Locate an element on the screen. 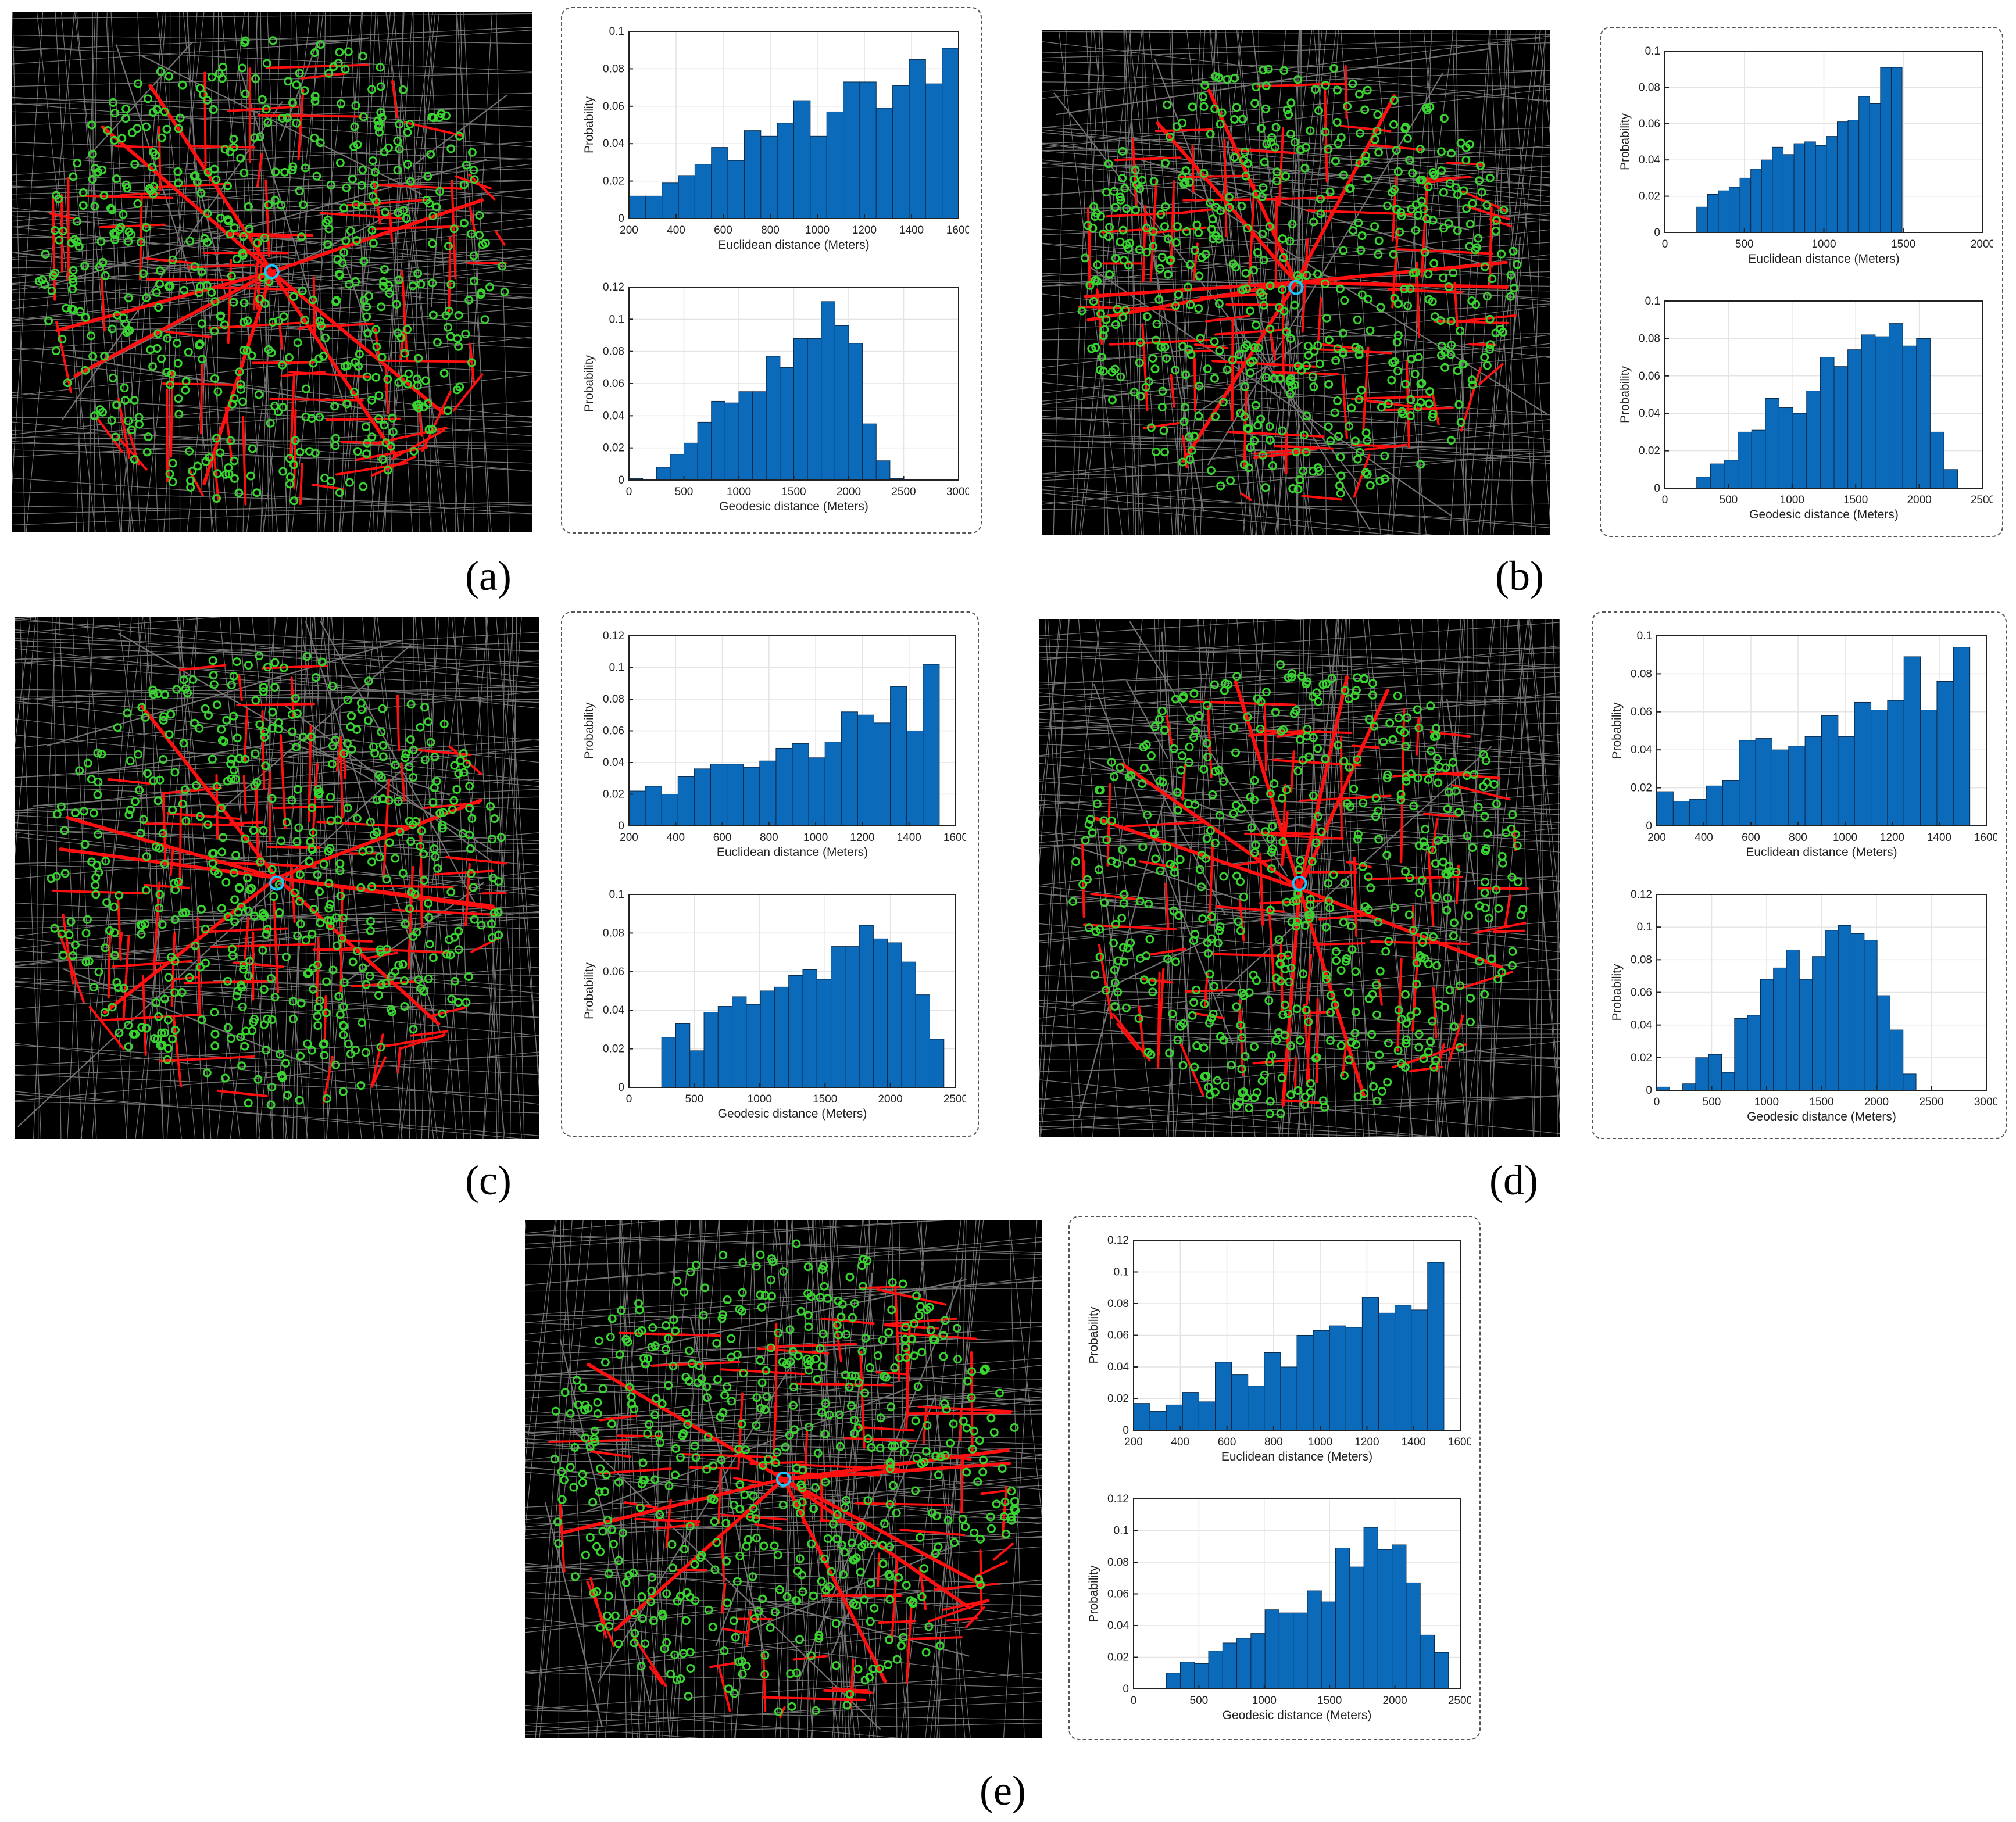 This screenshot has width=2016, height=1822. map-b is located at coordinates (1296, 282).